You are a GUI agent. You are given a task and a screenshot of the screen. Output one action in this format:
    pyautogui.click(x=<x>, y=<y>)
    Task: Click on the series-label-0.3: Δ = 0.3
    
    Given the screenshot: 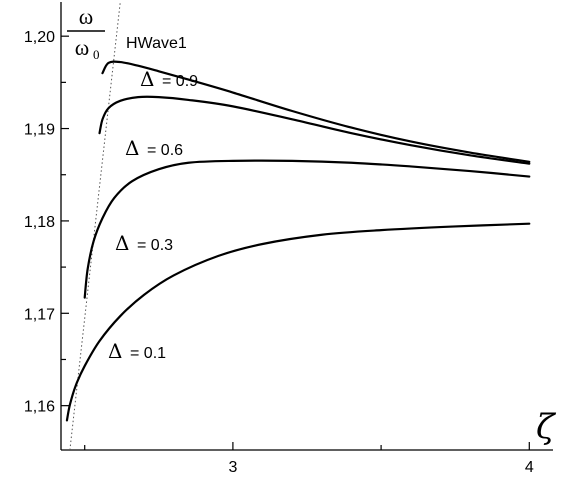 What is the action you would take?
    pyautogui.click(x=144, y=243)
    